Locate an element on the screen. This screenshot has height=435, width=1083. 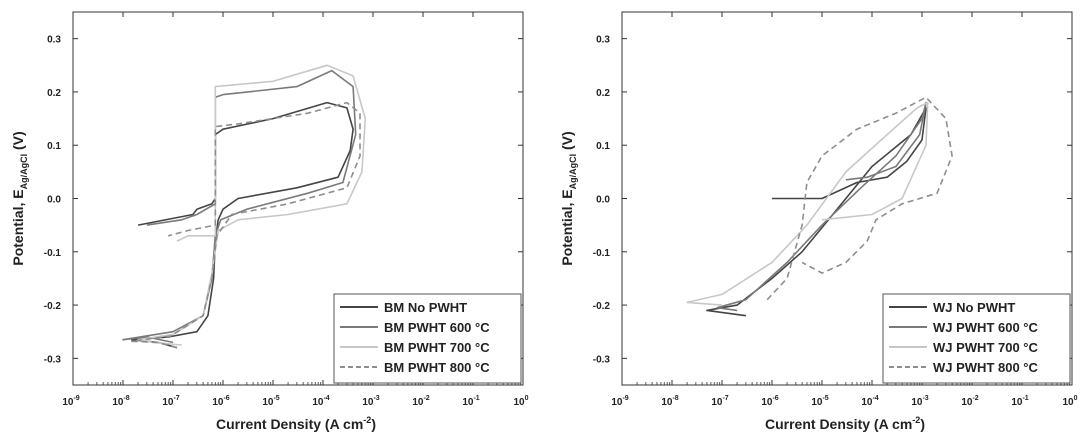
wj-legend is located at coordinates (976, 338).